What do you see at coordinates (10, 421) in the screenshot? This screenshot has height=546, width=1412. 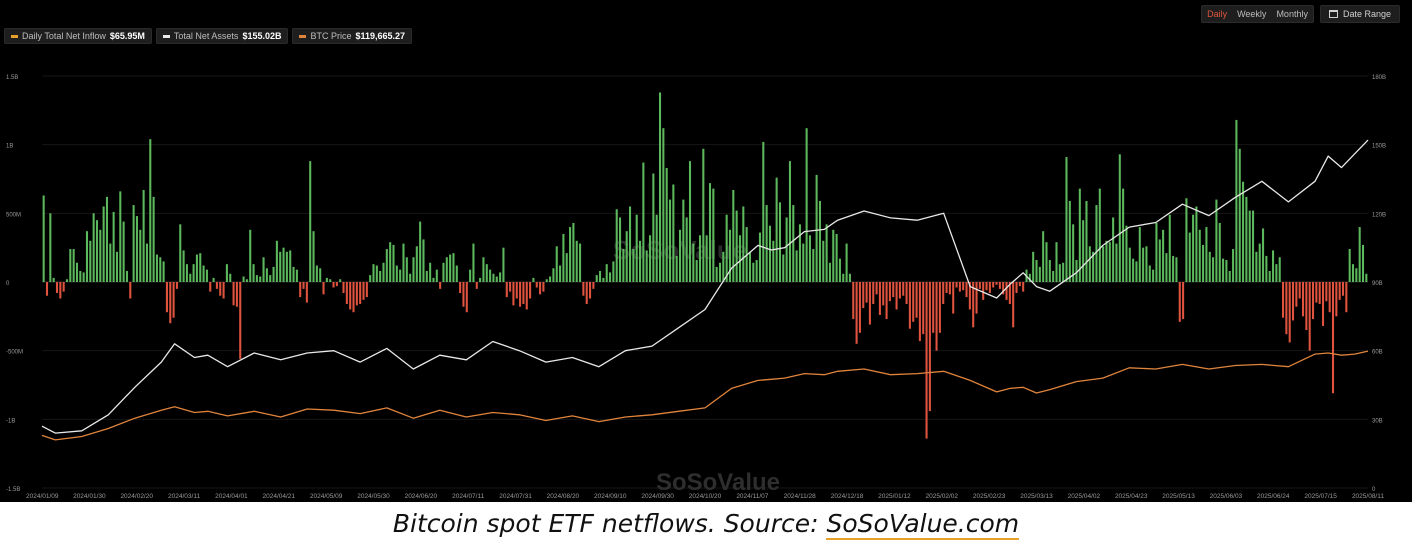 I see `left-tick-label: -1B` at bounding box center [10, 421].